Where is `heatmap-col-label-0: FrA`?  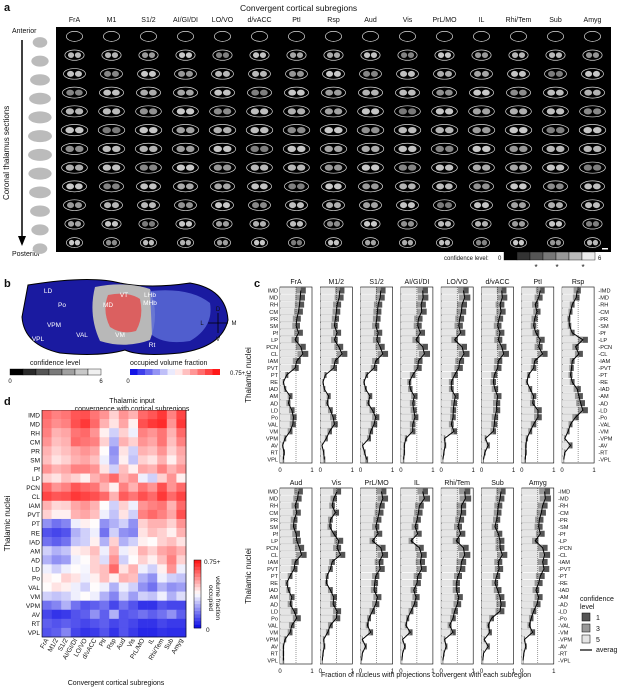
heatmap-col-label-0: FrA is located at coordinates (45, 643).